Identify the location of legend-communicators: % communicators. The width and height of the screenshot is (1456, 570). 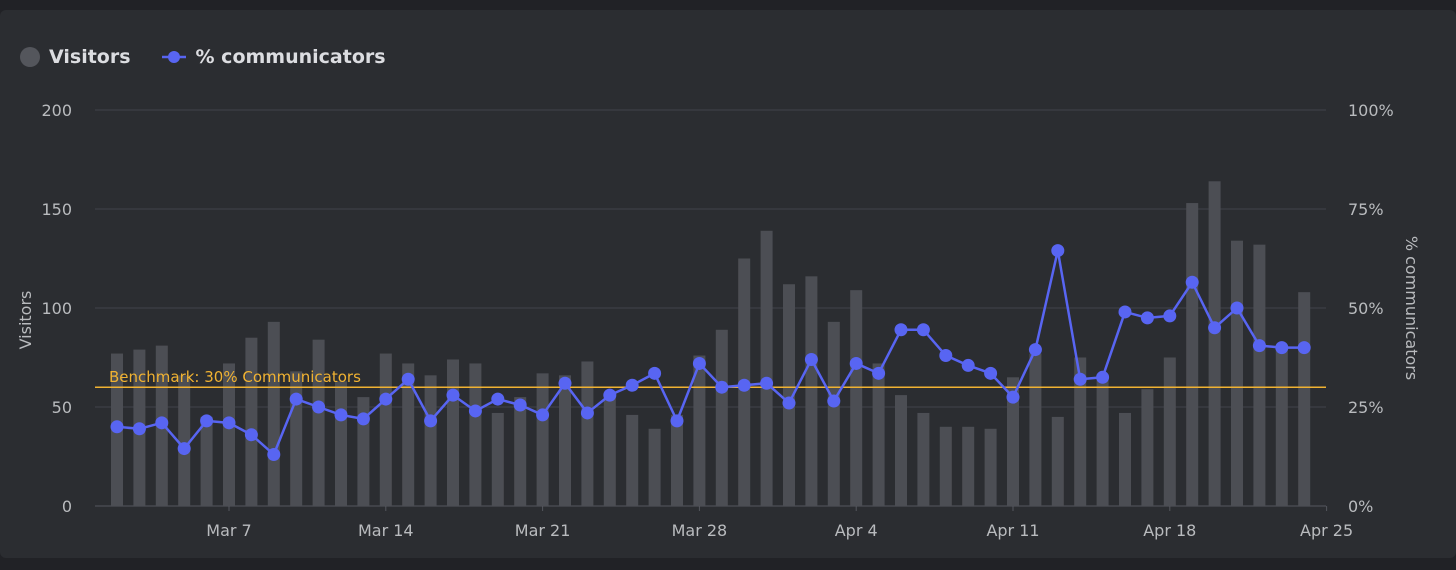
(273, 57).